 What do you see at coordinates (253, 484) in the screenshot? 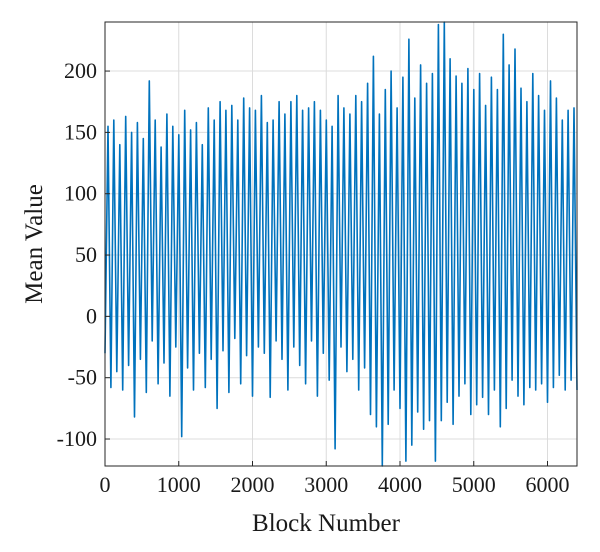
I see `x-tick-label: 2000` at bounding box center [253, 484].